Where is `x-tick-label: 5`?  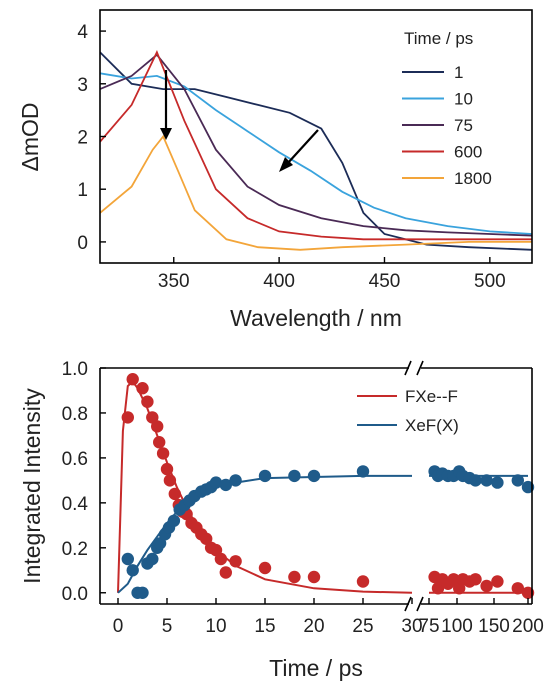 x-tick-label: 5 is located at coordinates (167, 626).